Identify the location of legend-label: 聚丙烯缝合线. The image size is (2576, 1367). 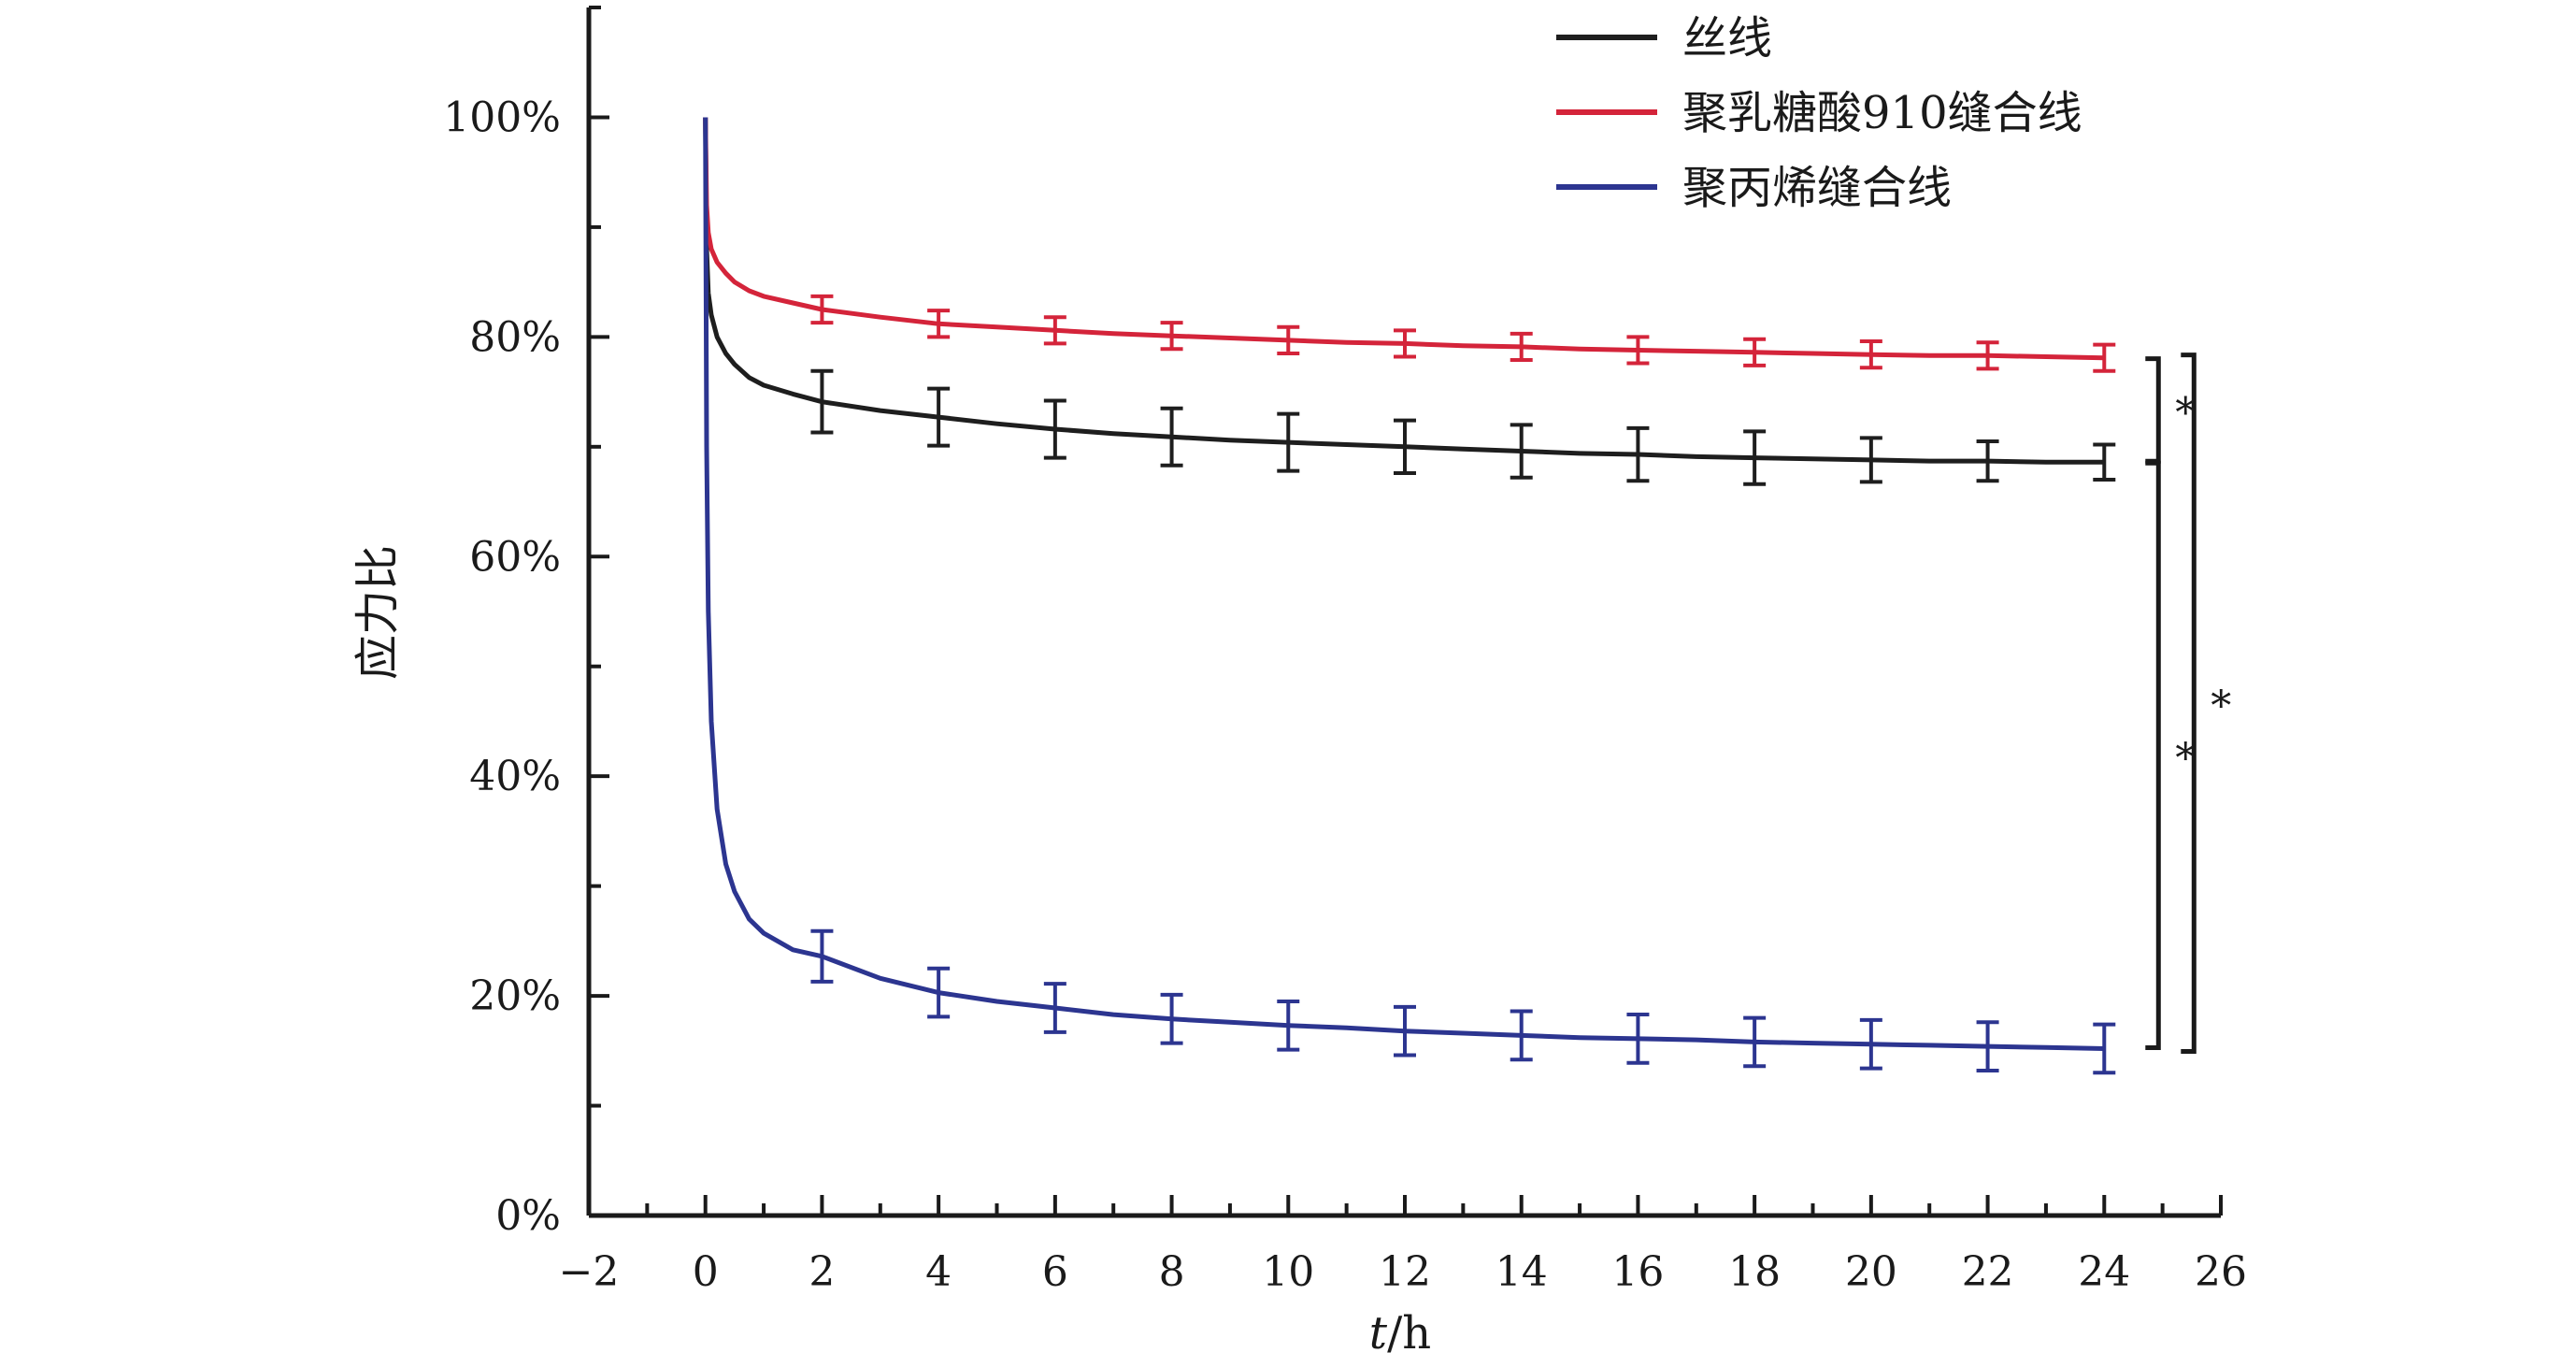
(1817, 188).